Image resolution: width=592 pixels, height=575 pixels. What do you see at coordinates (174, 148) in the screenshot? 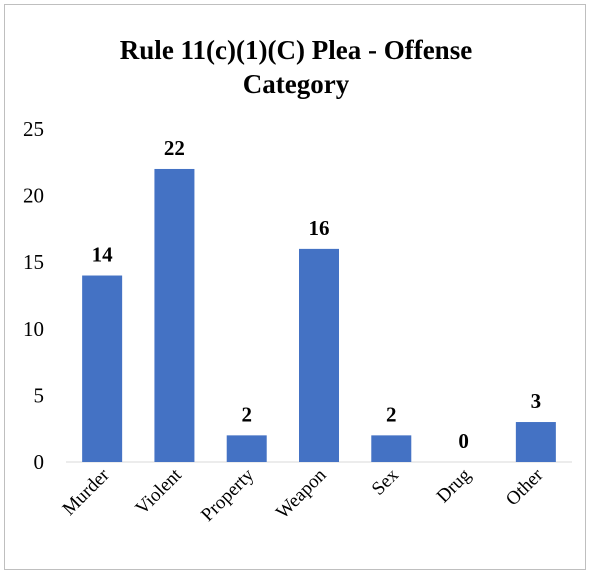
I see `data-label: 22` at bounding box center [174, 148].